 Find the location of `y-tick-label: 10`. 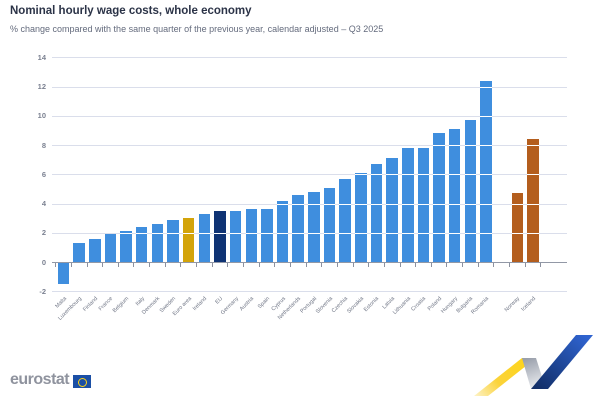

y-tick-label: 10 is located at coordinates (41, 116).